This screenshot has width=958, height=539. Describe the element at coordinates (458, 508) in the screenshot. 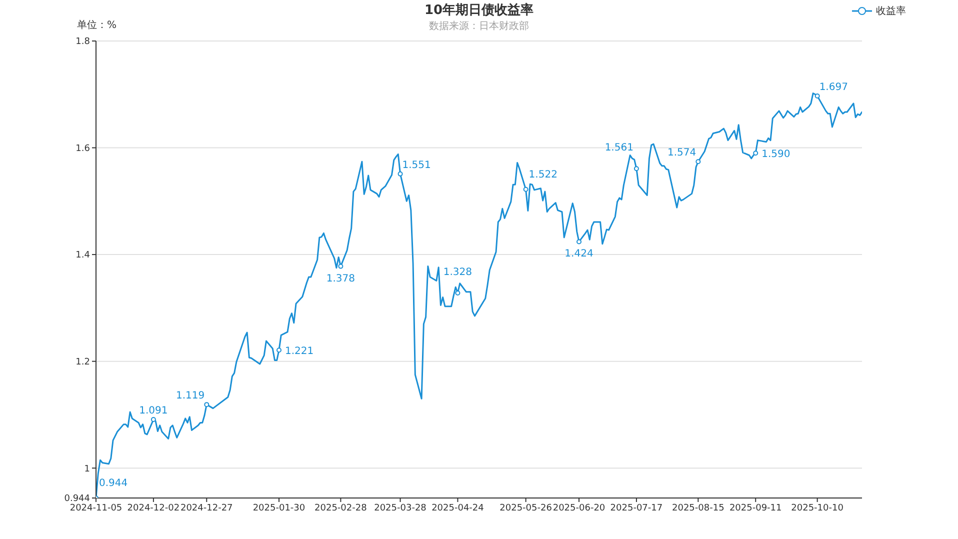

I see `x-tick-label: 2025-04-24` at that location.